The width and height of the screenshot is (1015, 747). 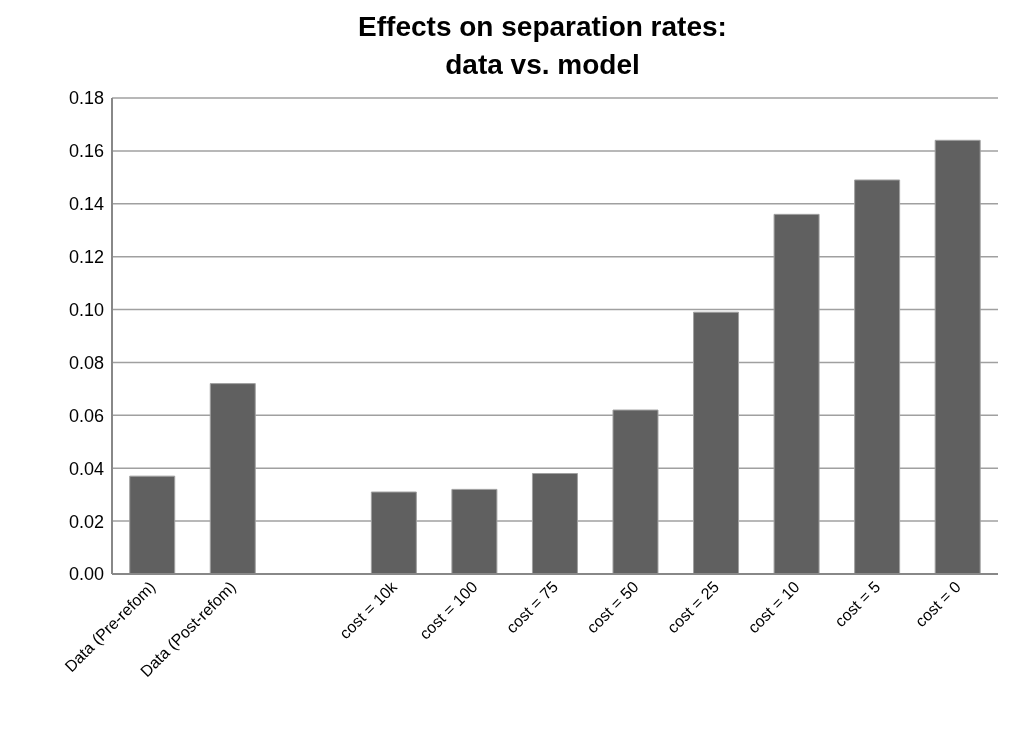 What do you see at coordinates (368, 610) in the screenshot?
I see `x-tick-label: cost = 10k` at bounding box center [368, 610].